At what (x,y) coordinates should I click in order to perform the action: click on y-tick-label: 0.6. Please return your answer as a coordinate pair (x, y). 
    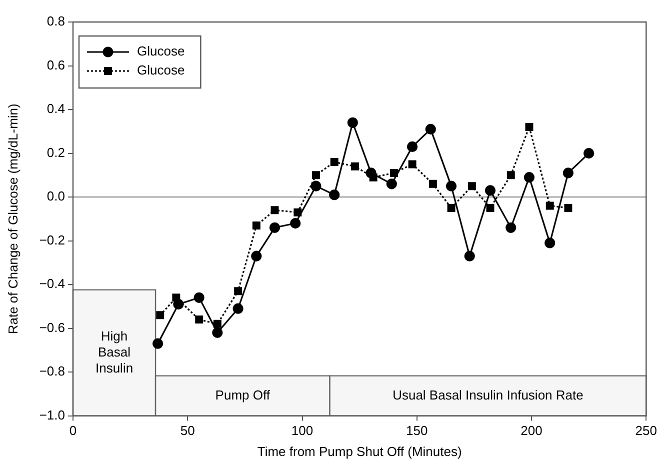
    Looking at the image, I should click on (55, 64).